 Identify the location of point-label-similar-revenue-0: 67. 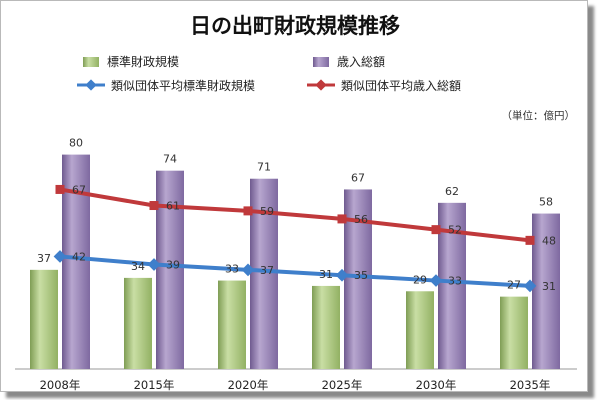
(79, 189).